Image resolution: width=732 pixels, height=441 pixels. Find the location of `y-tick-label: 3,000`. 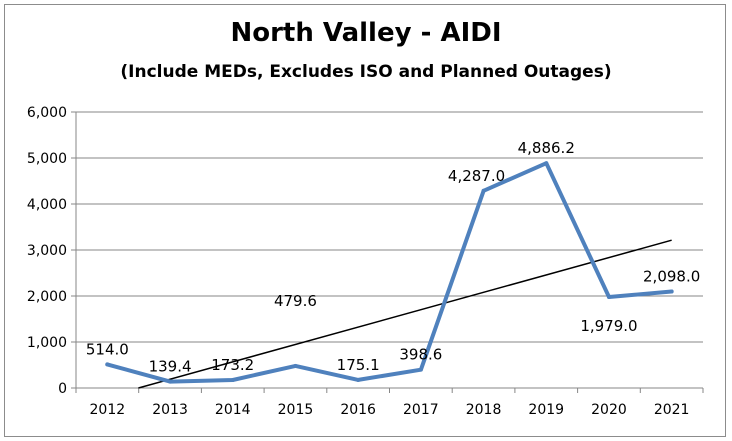

y-tick-label: 3,000 is located at coordinates (47, 251).